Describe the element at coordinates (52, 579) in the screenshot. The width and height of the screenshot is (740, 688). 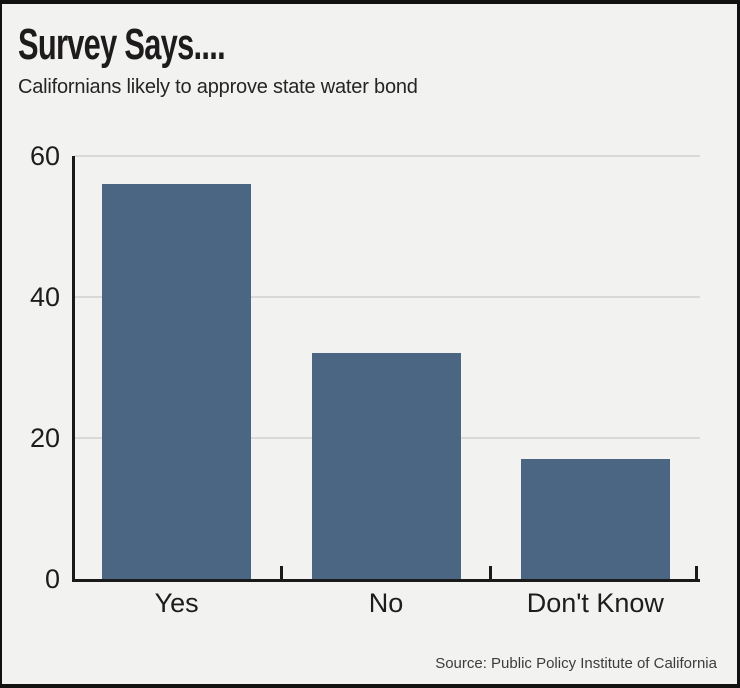
I see `y-tick-label-0: 0` at that location.